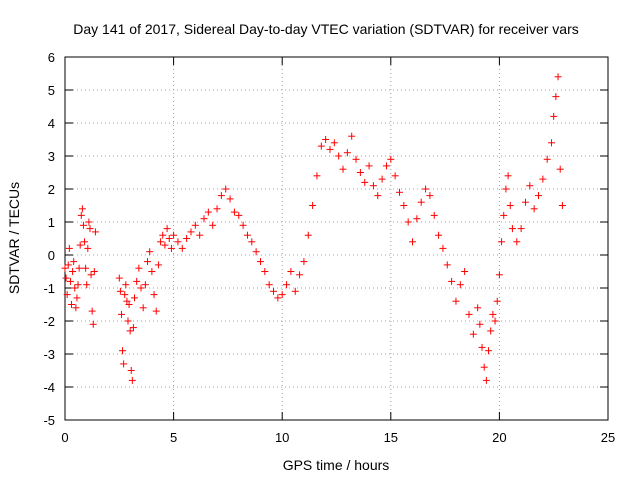 The image size is (640, 480). I want to click on y-tick-label: -2, so click(49, 321).